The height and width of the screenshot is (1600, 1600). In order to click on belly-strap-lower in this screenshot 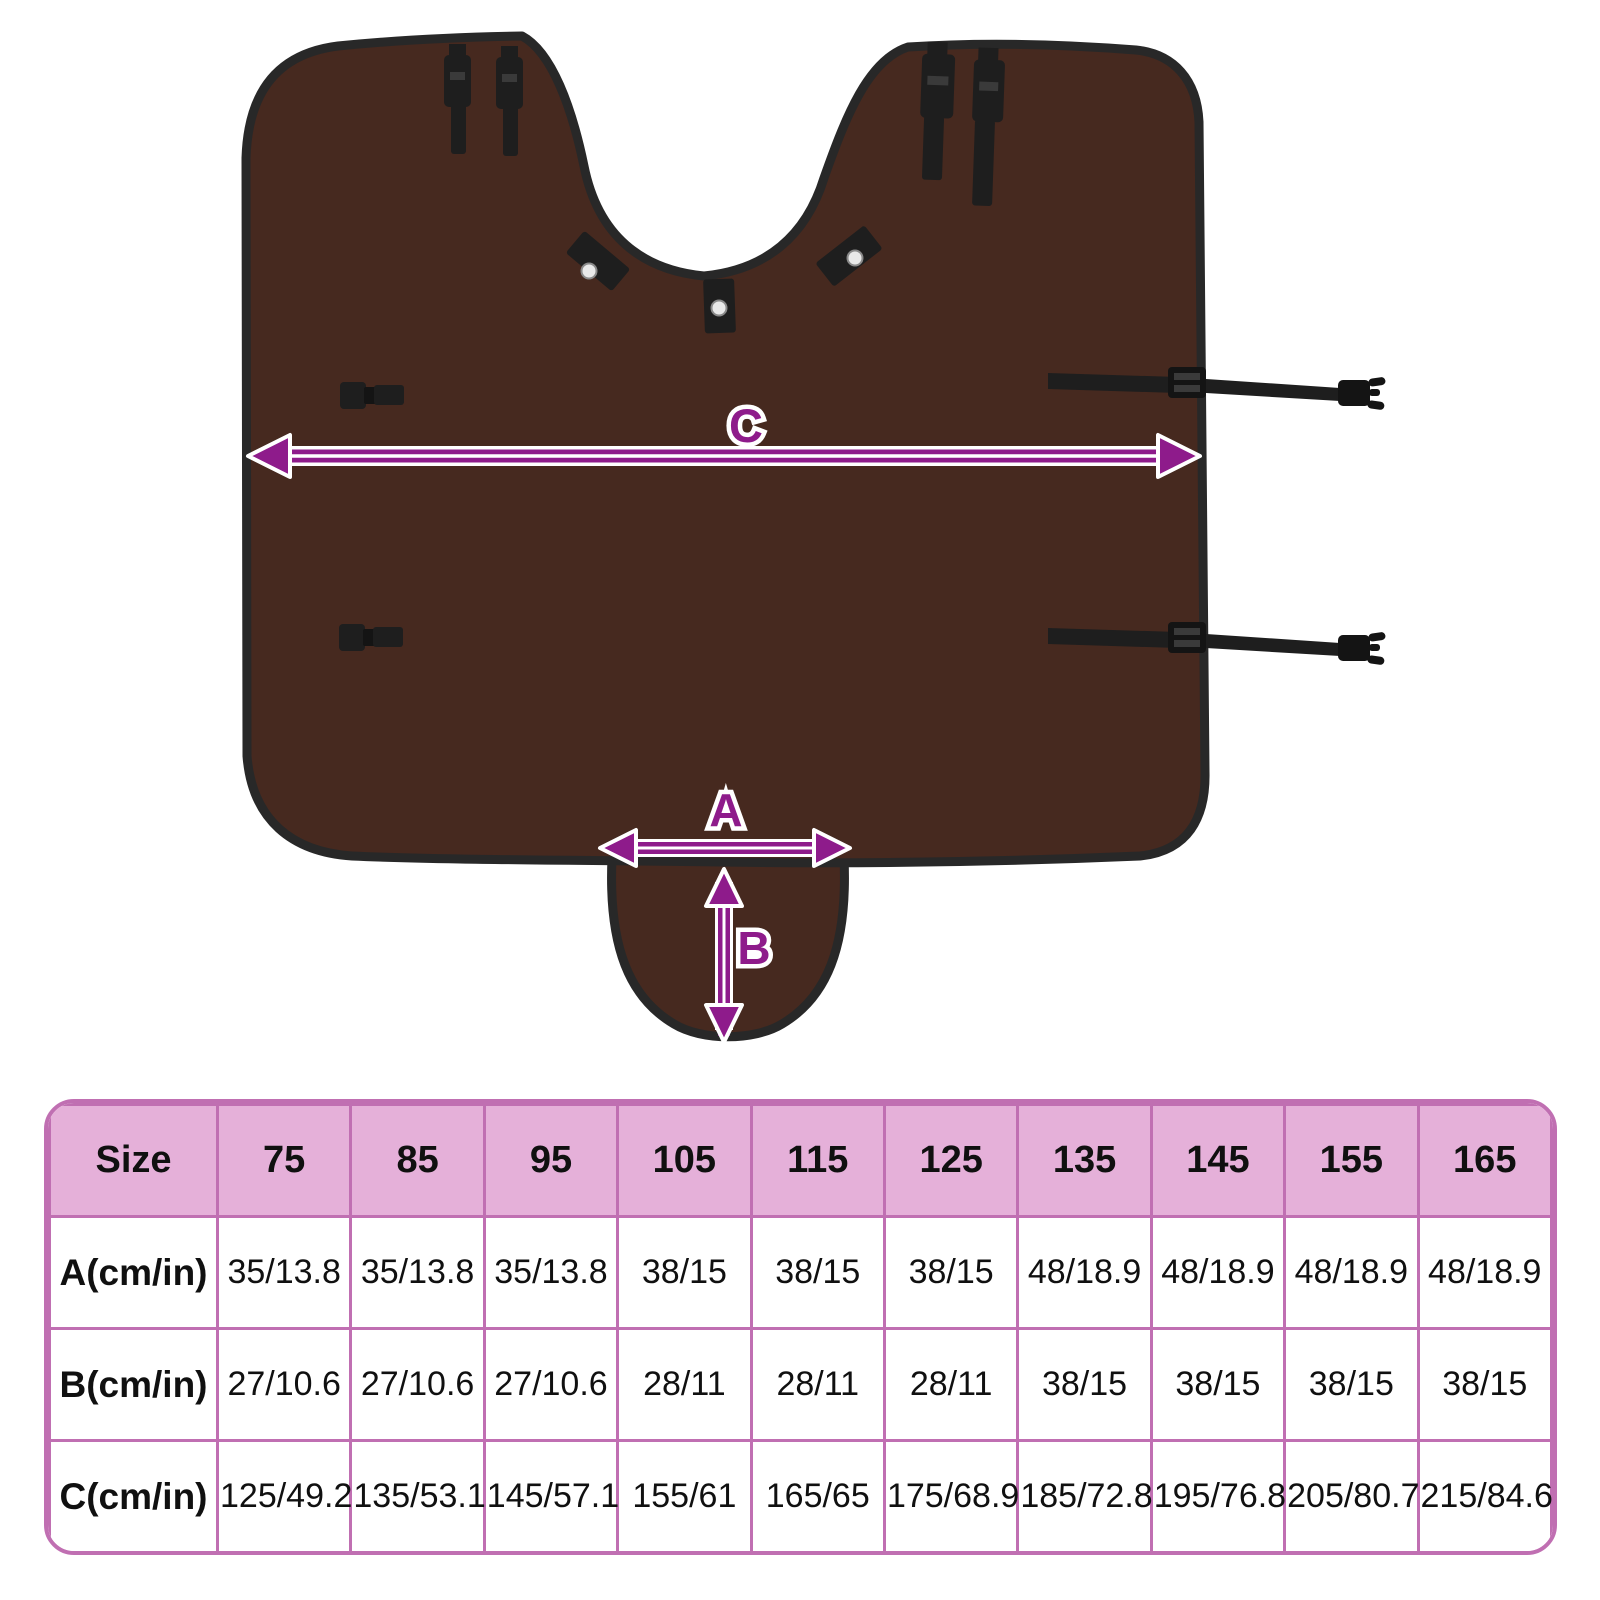, I will do `click(1217, 643)`.